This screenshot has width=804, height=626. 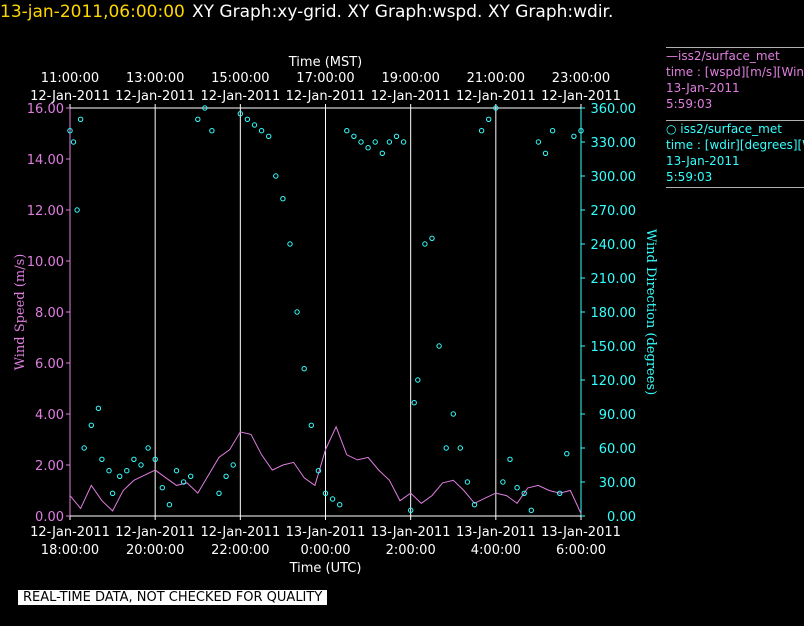 What do you see at coordinates (410, 78) in the screenshot?
I see `top-tick-time: 19:00:00` at bounding box center [410, 78].